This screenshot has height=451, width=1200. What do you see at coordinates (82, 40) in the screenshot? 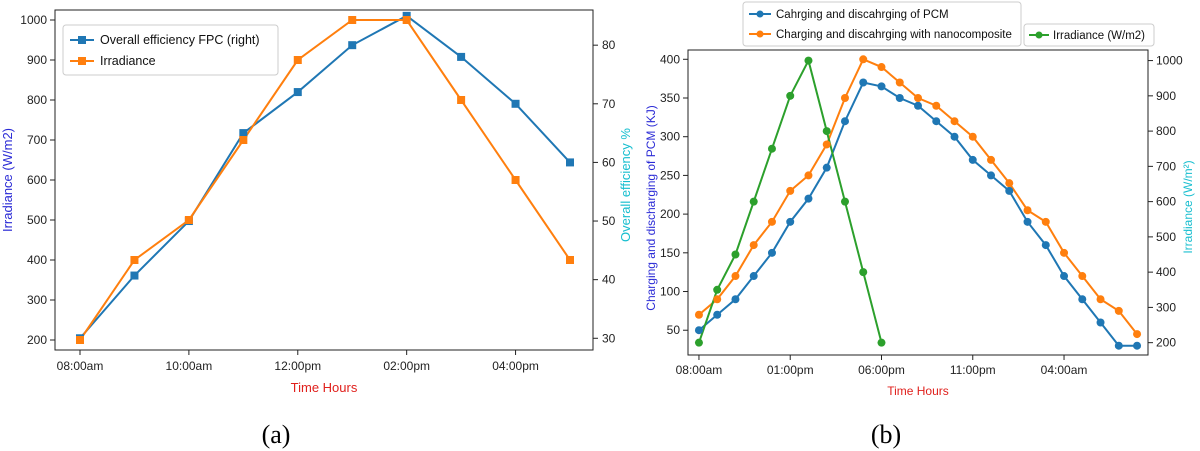
I see `legend-marker-efficiency` at bounding box center [82, 40].